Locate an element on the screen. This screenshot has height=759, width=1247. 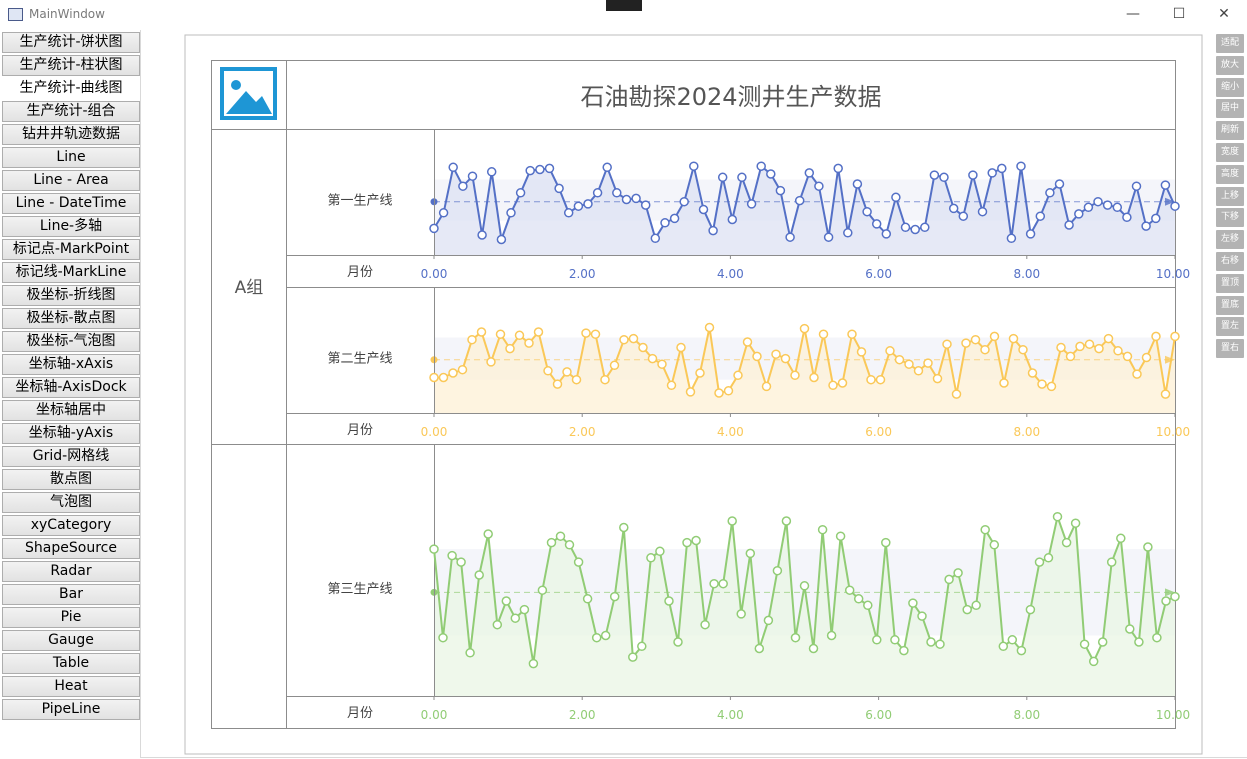
sidebar-item: 生产统计-曲线图 is located at coordinates (71, 88).